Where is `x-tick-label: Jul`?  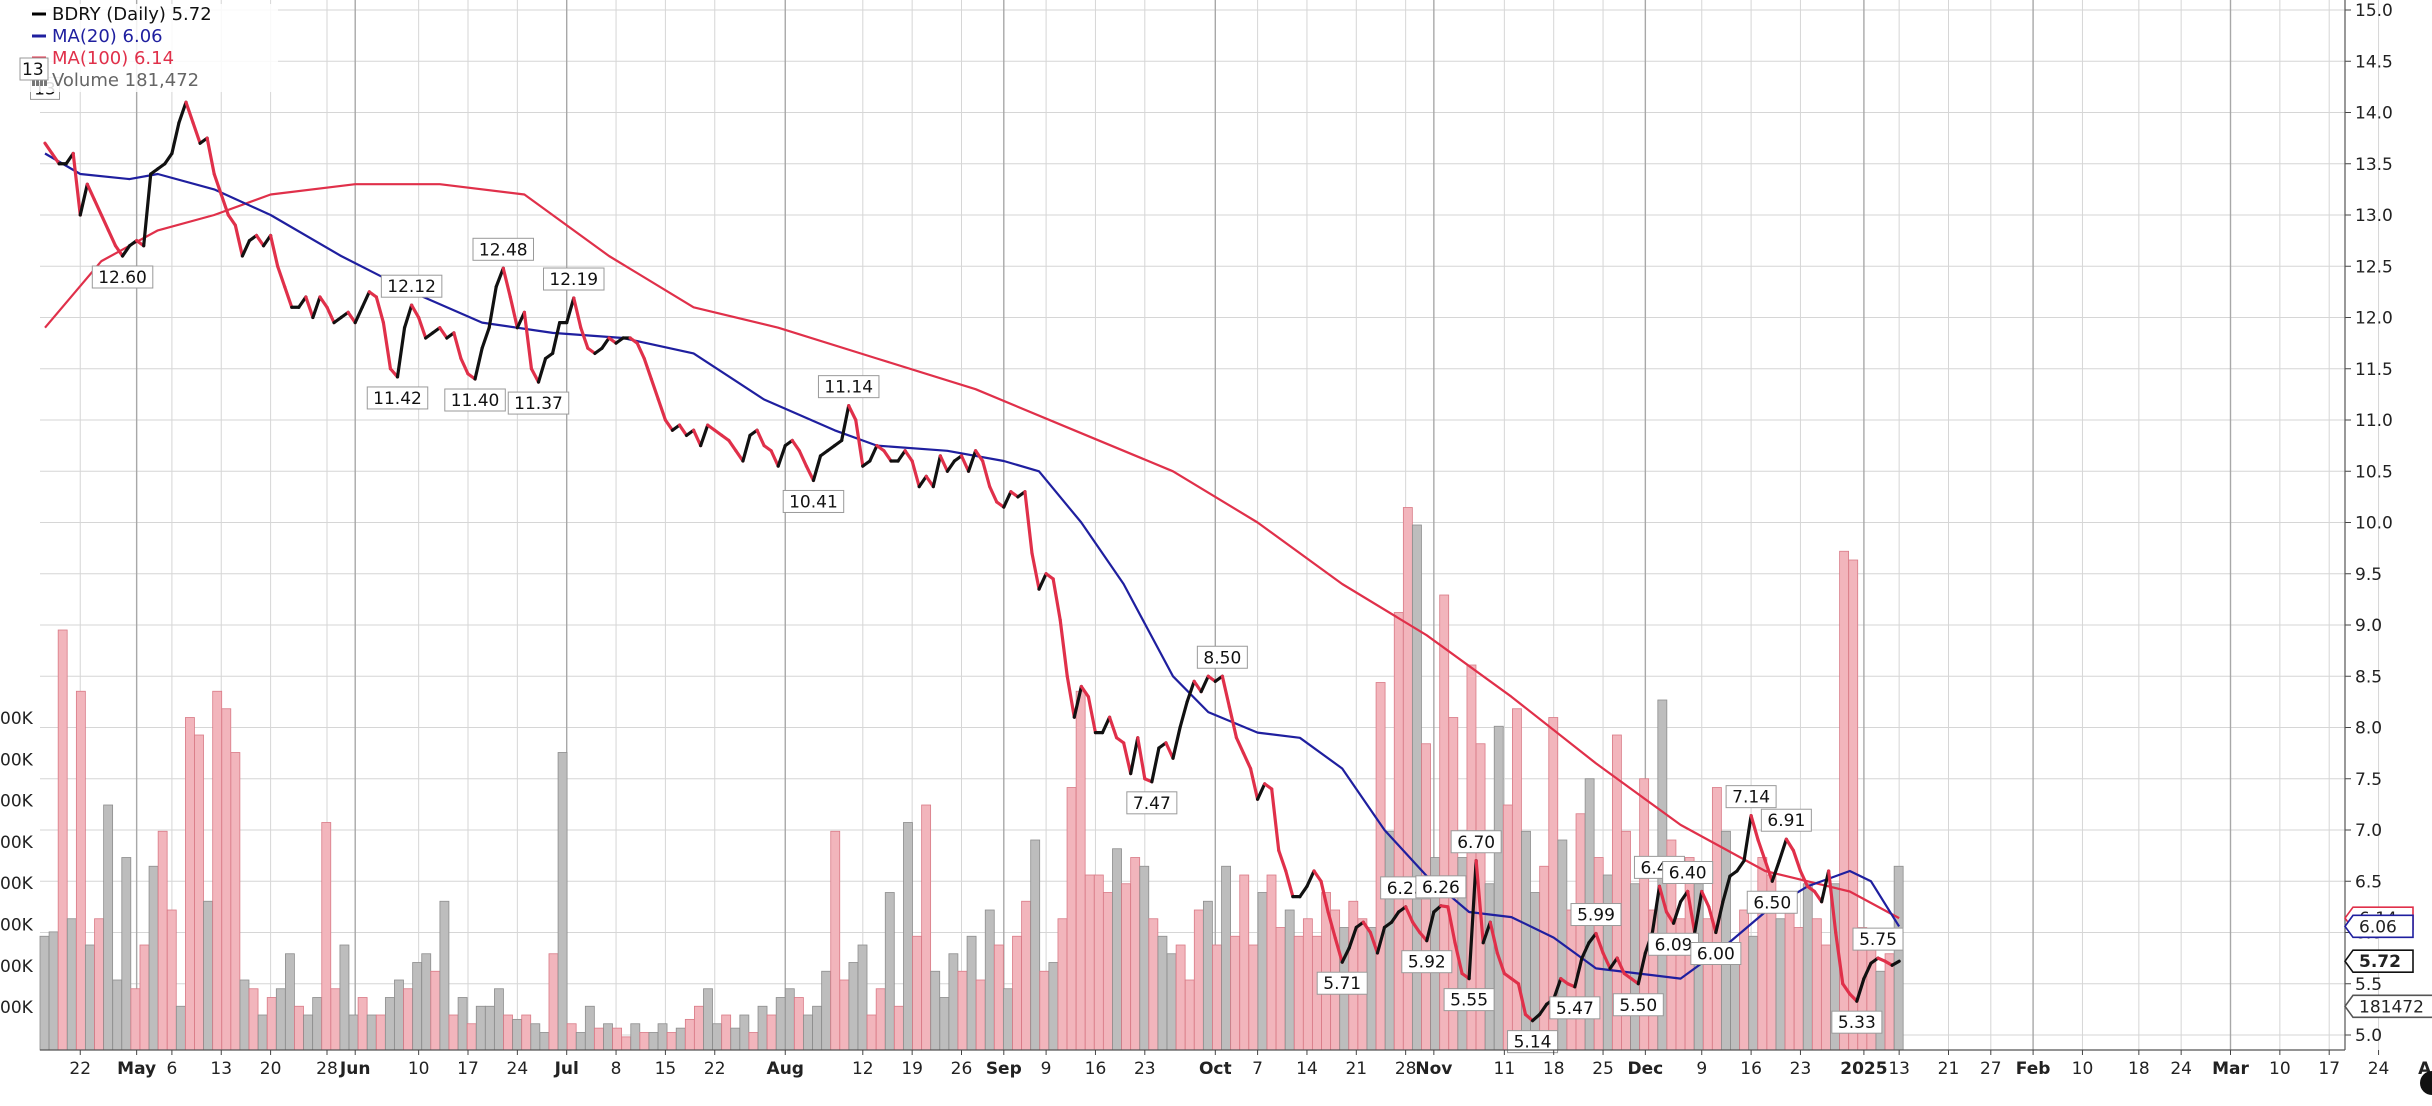
x-tick-label: Jul is located at coordinates (566, 1069).